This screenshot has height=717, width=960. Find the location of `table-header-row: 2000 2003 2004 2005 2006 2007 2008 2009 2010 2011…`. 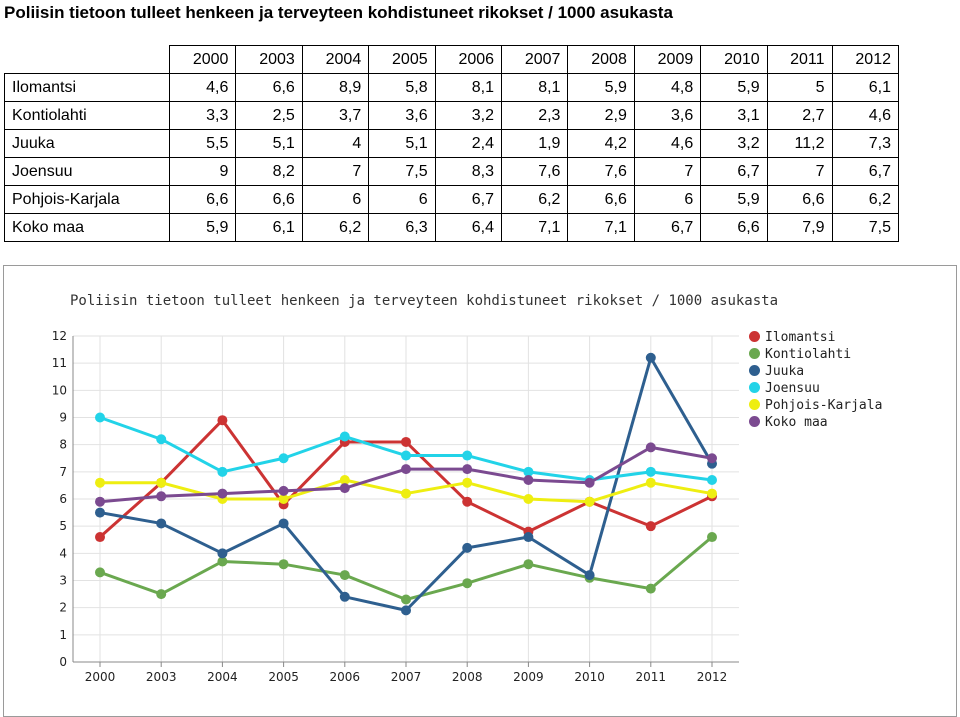

table-header-row: 2000 2003 2004 2005 2006 2007 2008 2009 2010 2011… is located at coordinates (451, 59).